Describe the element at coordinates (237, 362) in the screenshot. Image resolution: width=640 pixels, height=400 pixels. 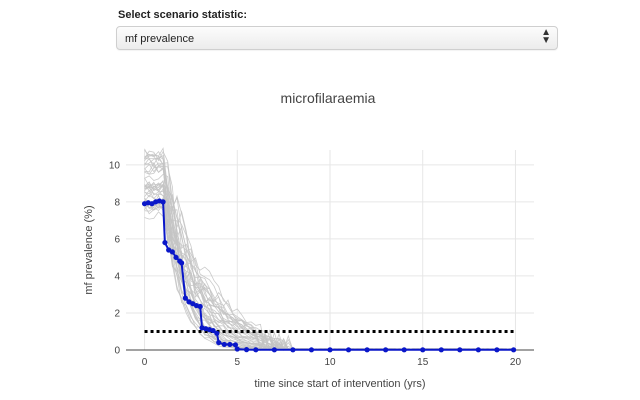
I see `x-tick-label: 5` at that location.